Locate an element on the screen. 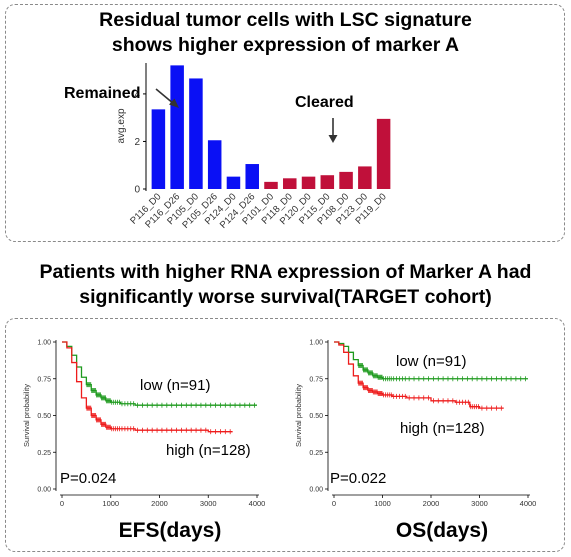 The width and height of the screenshot is (571, 557). km-x-axis-label: OS(days) is located at coordinates (442, 530).